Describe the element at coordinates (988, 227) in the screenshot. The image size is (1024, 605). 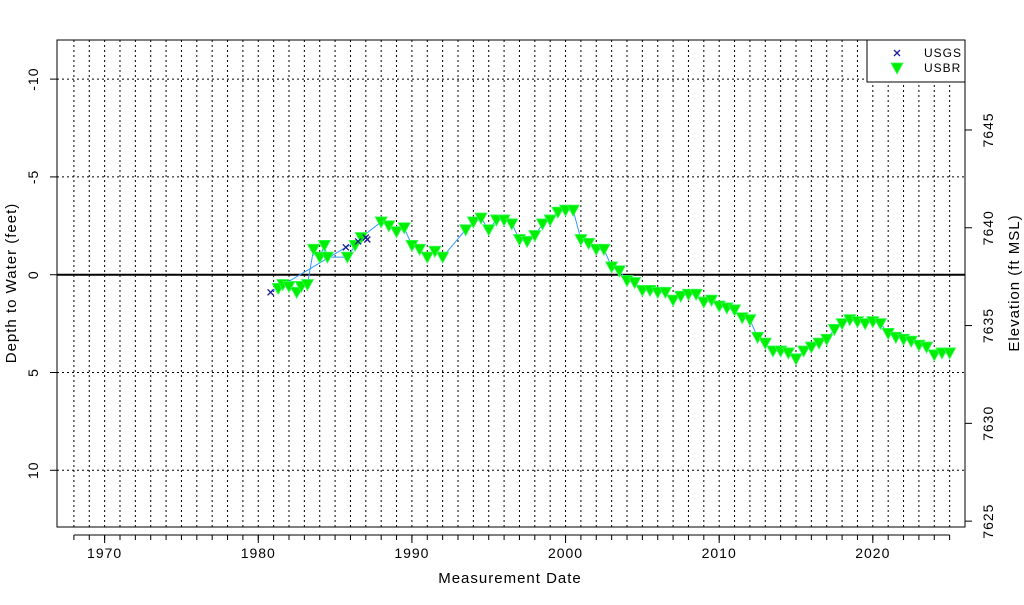
I see `y2-tick-label: 7640` at that location.